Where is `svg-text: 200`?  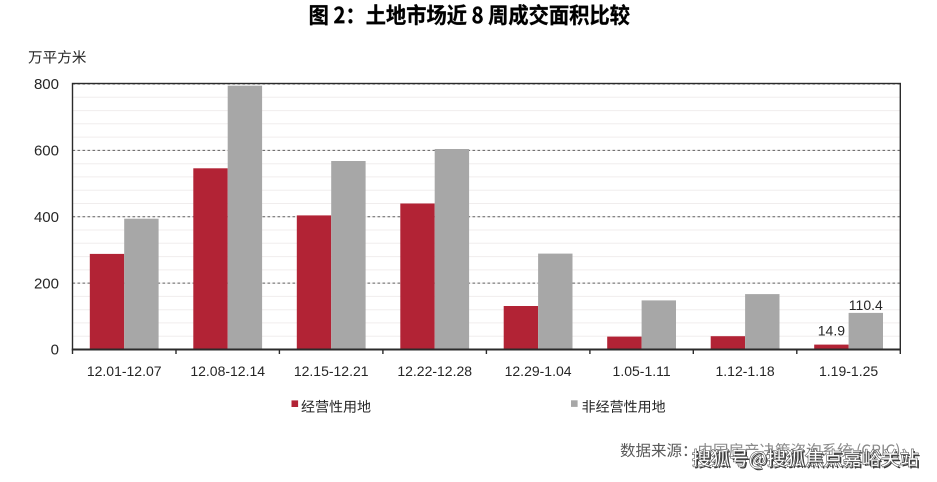 svg-text: 200 is located at coordinates (46, 283).